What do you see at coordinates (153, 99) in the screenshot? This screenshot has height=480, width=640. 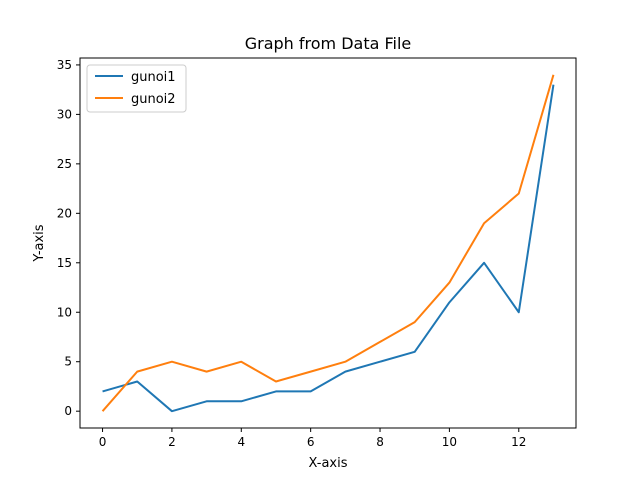 I see `legend-label-gunoi2: gunoi2` at bounding box center [153, 99].